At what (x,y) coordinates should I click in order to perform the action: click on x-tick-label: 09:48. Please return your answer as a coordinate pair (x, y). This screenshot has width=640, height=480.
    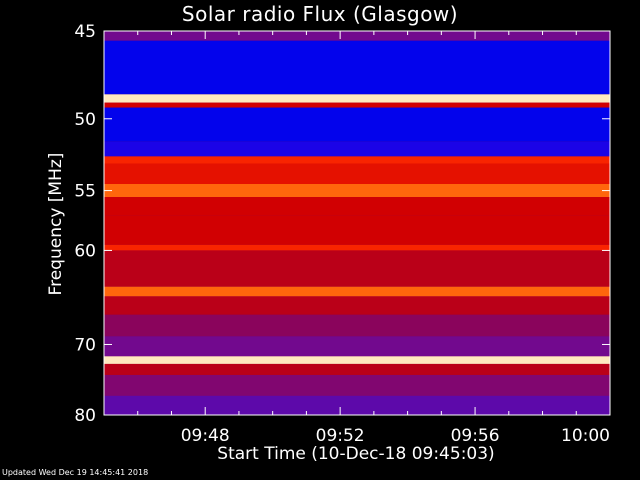
    Looking at the image, I should click on (205, 436).